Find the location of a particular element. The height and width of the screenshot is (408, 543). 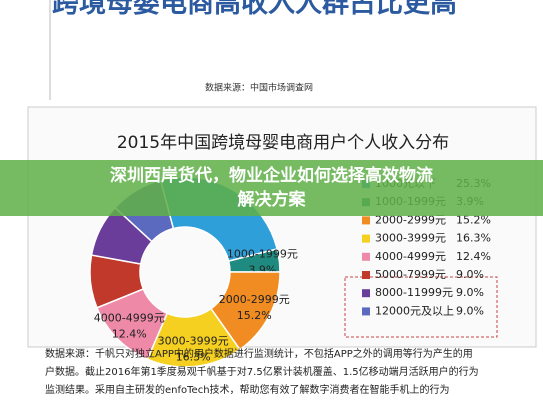

legend-label: 5000-7999元 is located at coordinates (410, 274).